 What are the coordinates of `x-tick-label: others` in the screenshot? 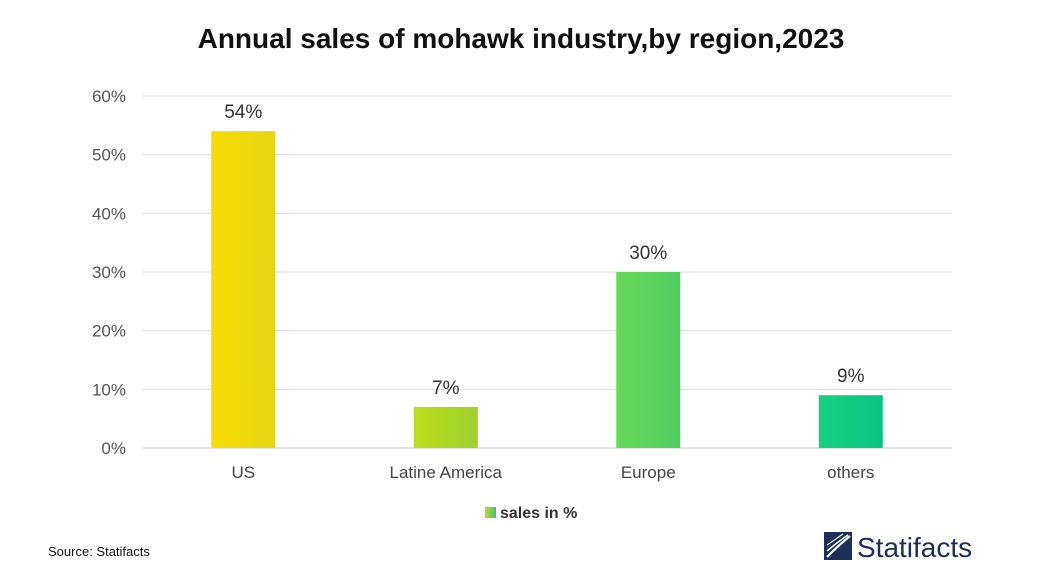 It's located at (850, 472).